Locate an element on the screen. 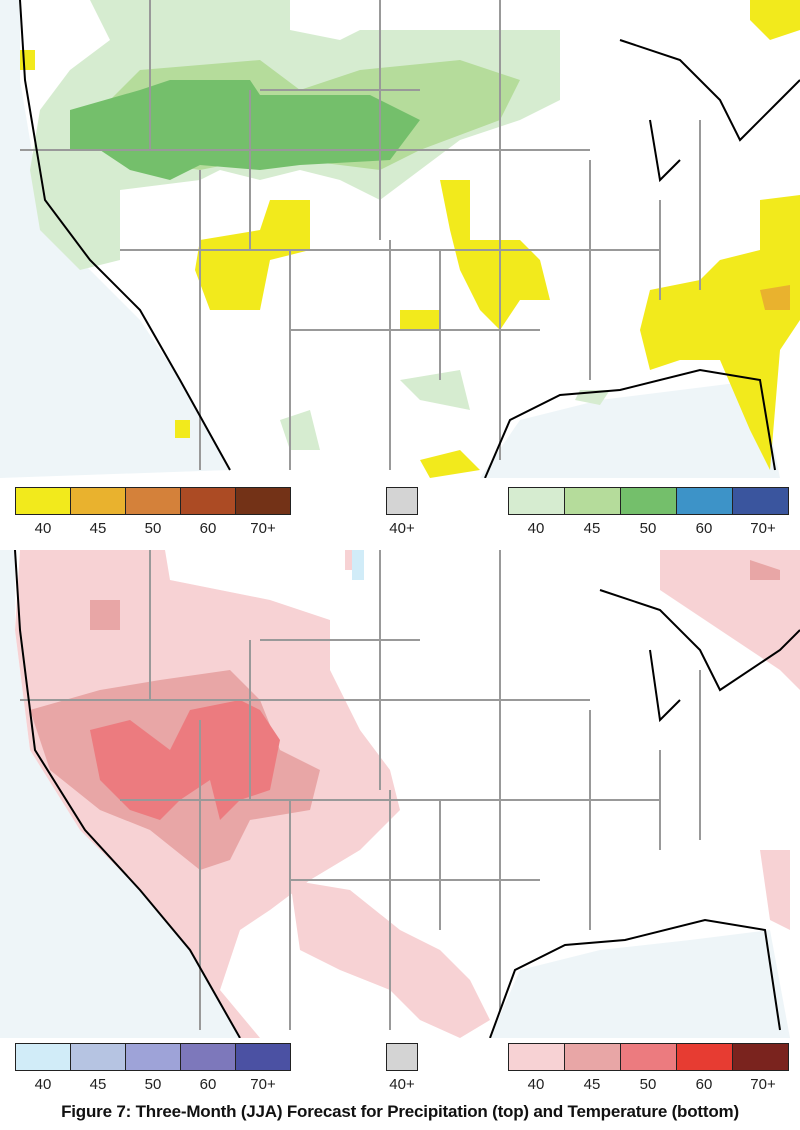 The image size is (800, 1130). precip-above-legend is located at coordinates (648, 501).